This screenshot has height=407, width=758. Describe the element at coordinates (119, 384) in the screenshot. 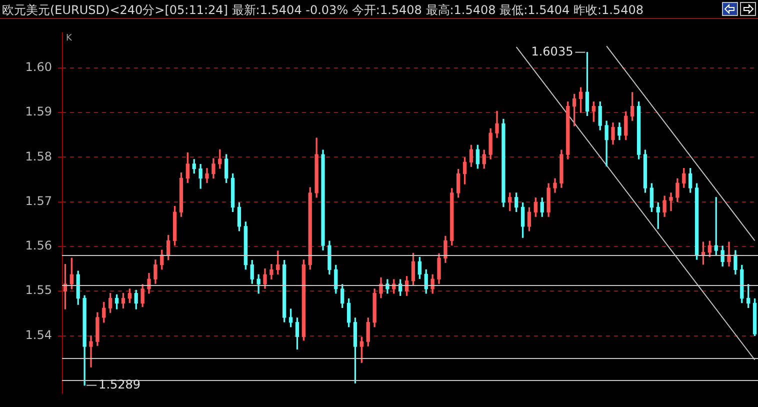

I see `annotation: 1.5289` at that location.